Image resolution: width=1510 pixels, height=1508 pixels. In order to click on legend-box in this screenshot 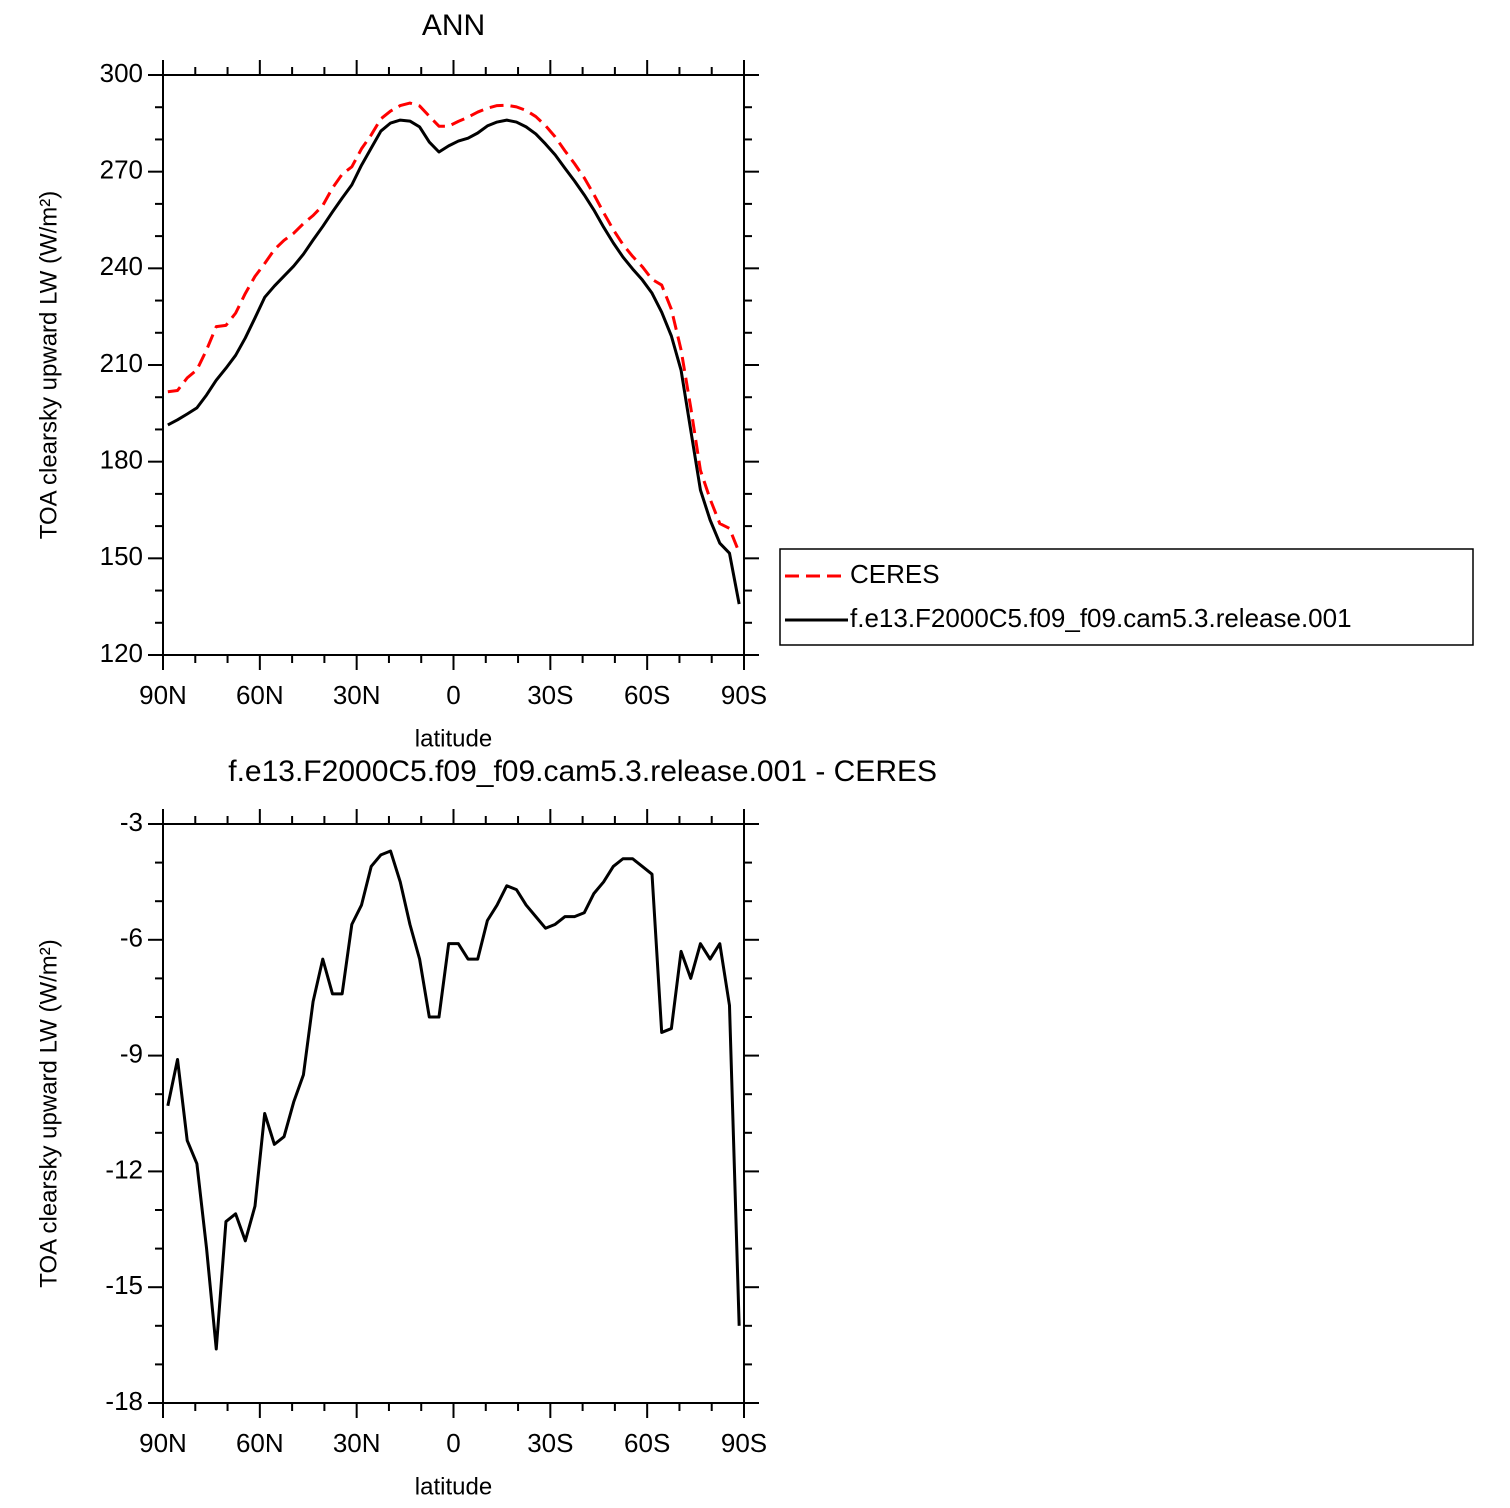, I will do `click(1126, 597)`.